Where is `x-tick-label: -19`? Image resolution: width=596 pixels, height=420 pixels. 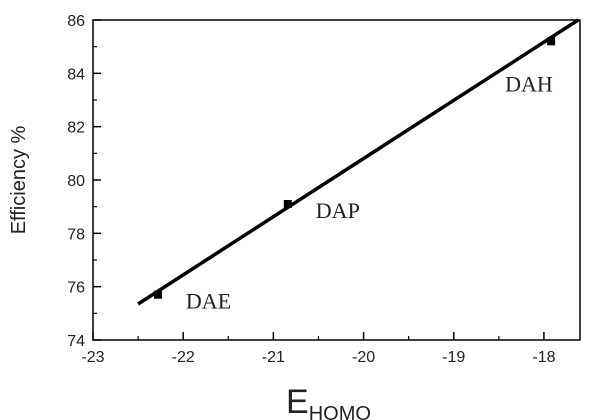 x-tick-label: -19 is located at coordinates (453, 357).